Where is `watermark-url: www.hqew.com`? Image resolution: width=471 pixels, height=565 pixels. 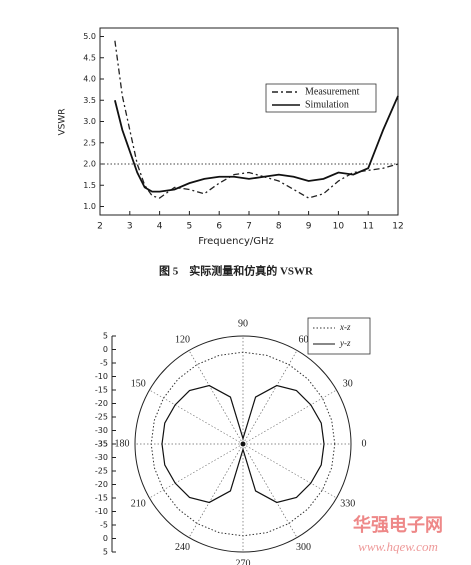 watermark-url: www.hqew.com is located at coordinates (398, 546).